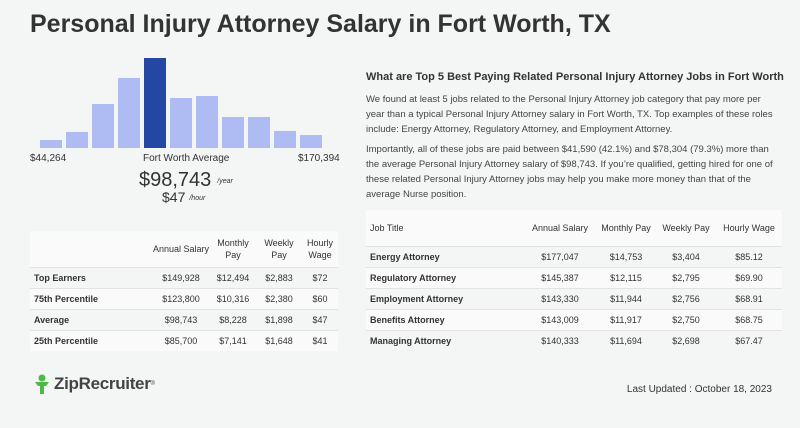 This screenshot has height=428, width=800. I want to click on table-cell: $11,694, so click(626, 340).